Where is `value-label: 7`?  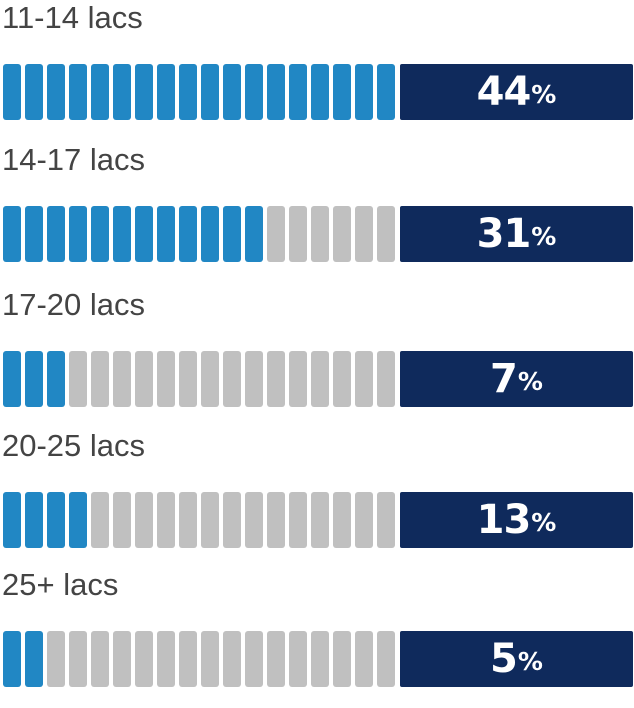
value-label: 7 is located at coordinates (504, 379).